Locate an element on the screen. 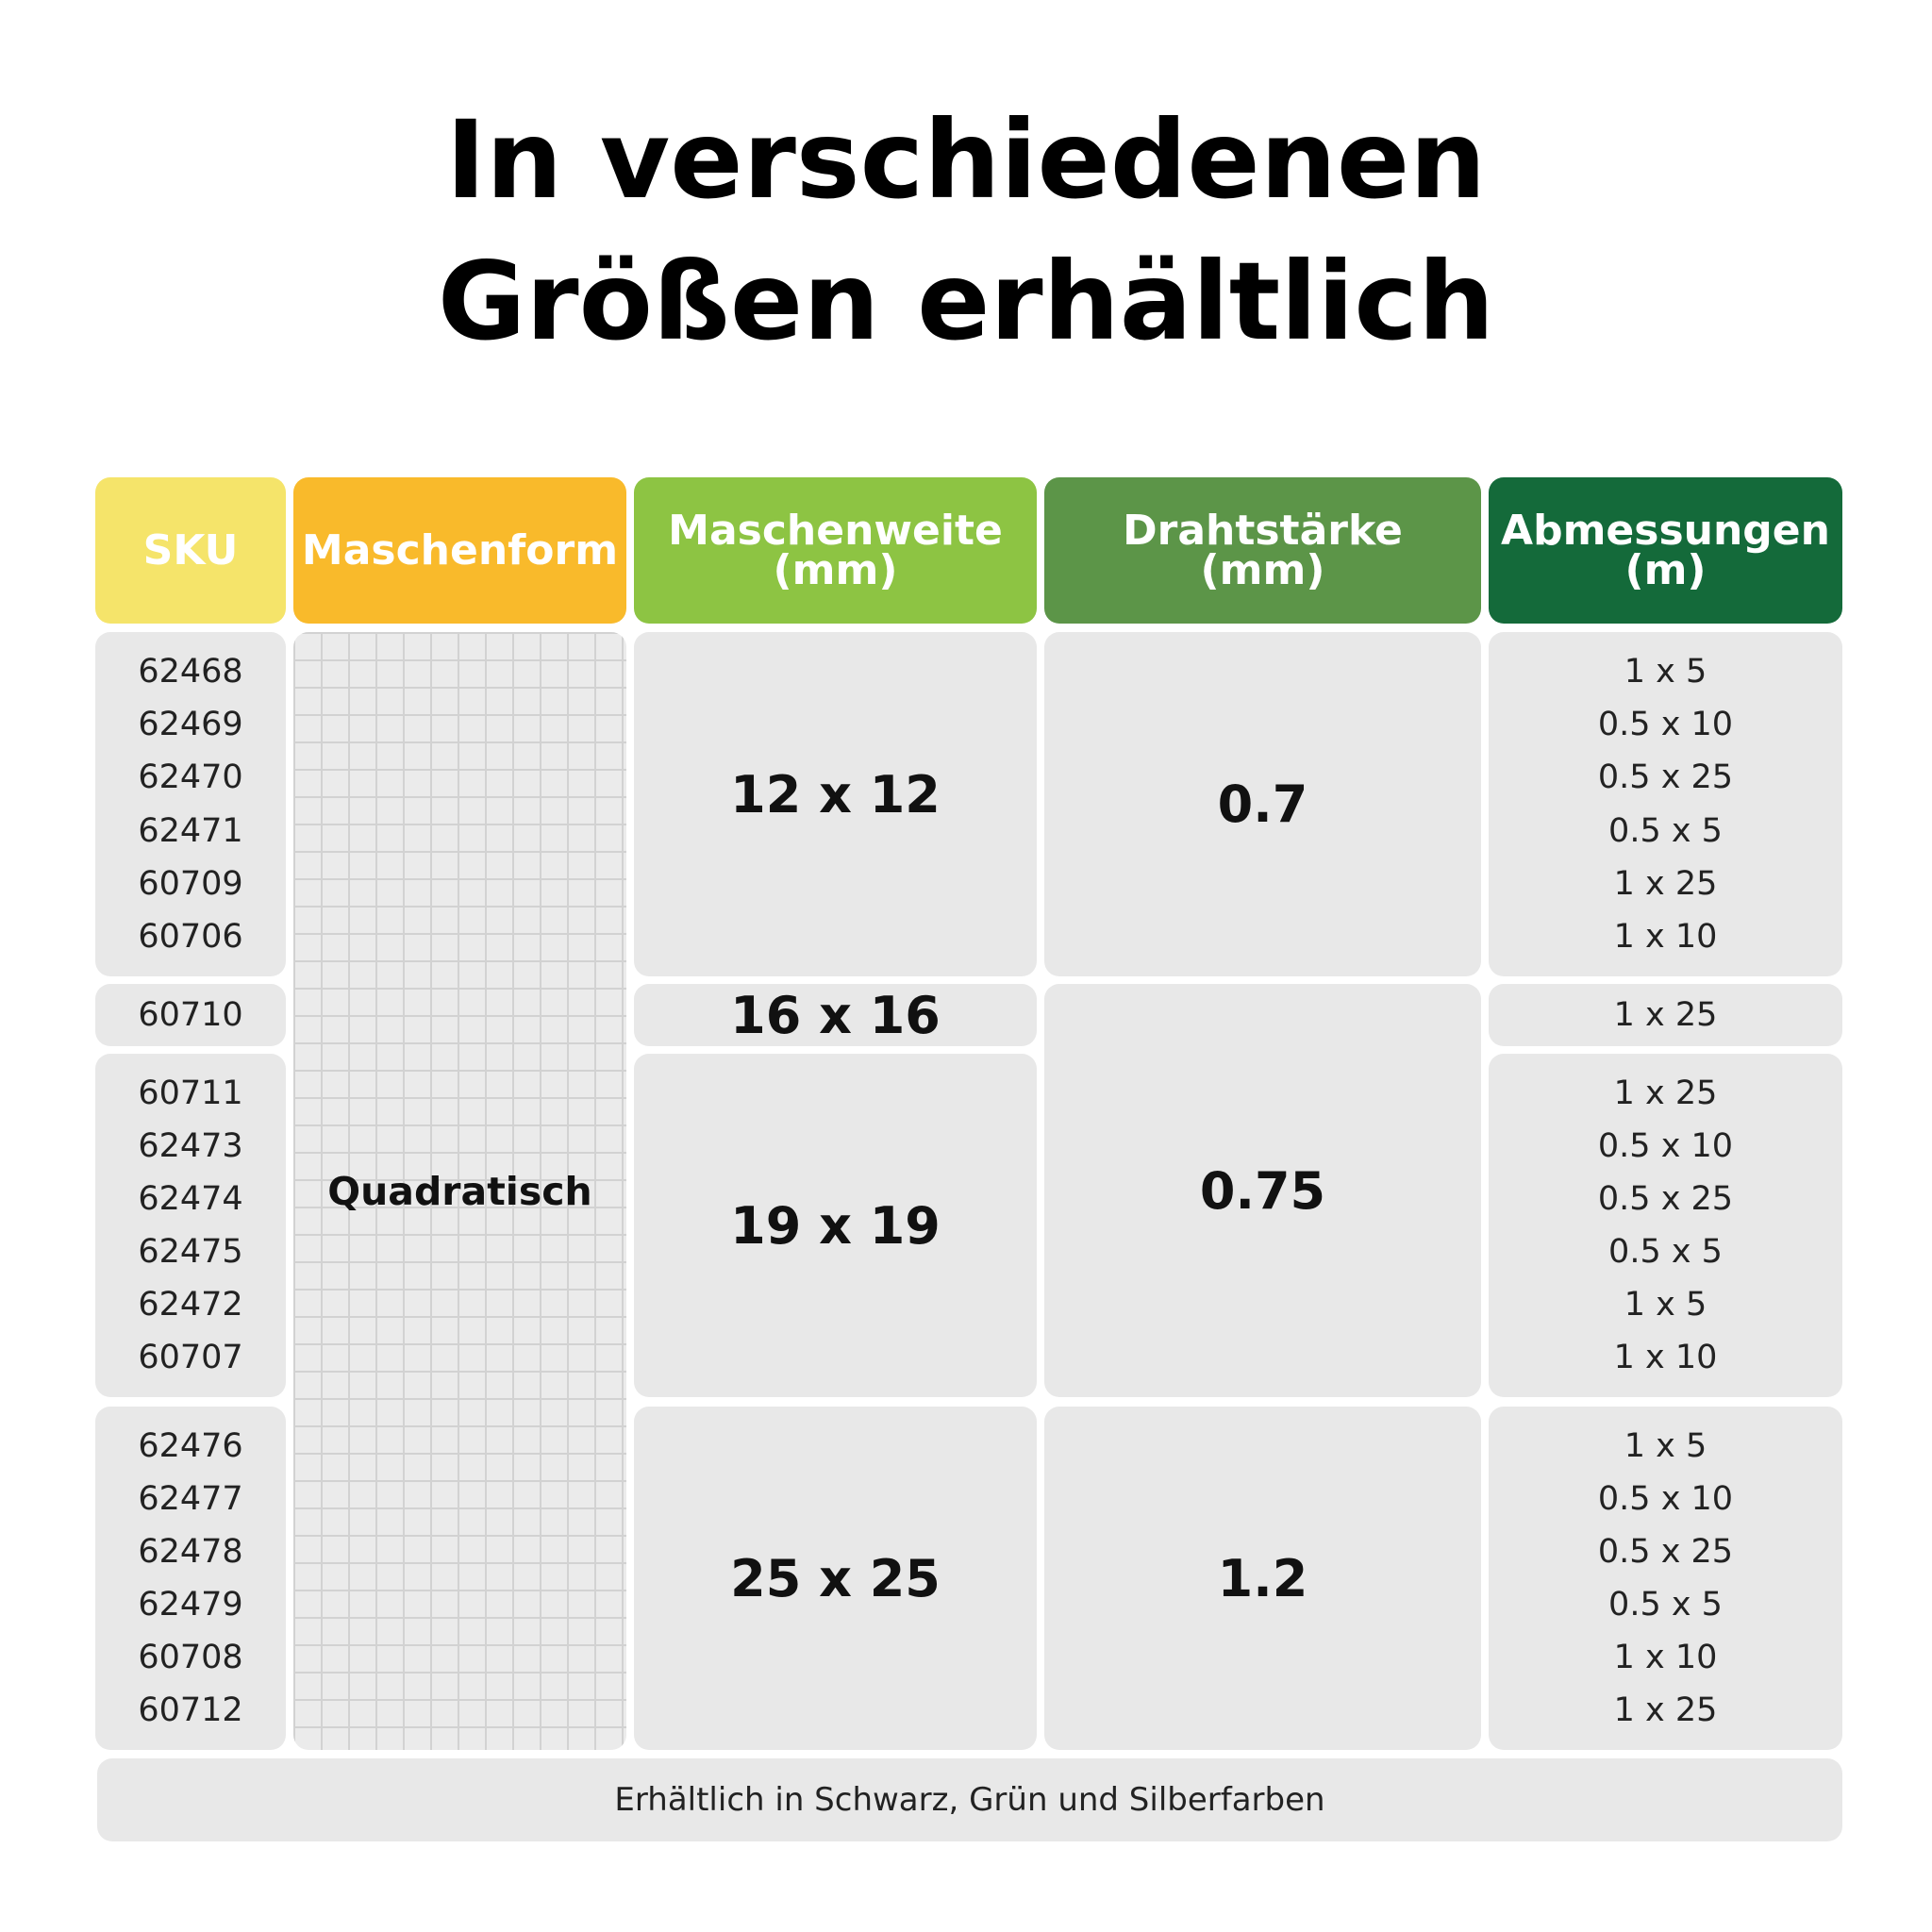 This screenshot has height=1932, width=1932. maschenweite-value: 19 x 19 is located at coordinates (835, 1226).